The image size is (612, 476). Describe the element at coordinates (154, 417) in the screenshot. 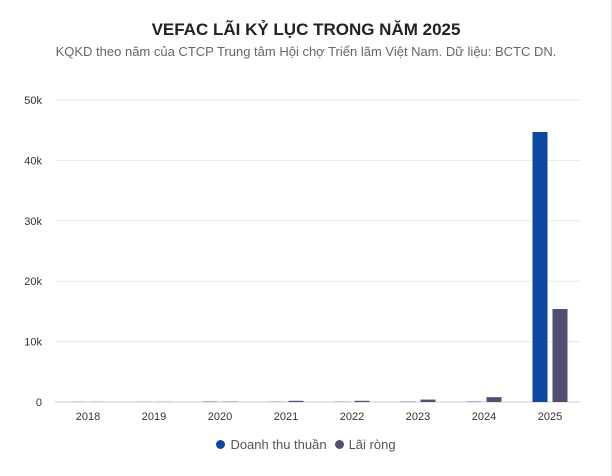

I see `x-tick-label: 2019` at that location.